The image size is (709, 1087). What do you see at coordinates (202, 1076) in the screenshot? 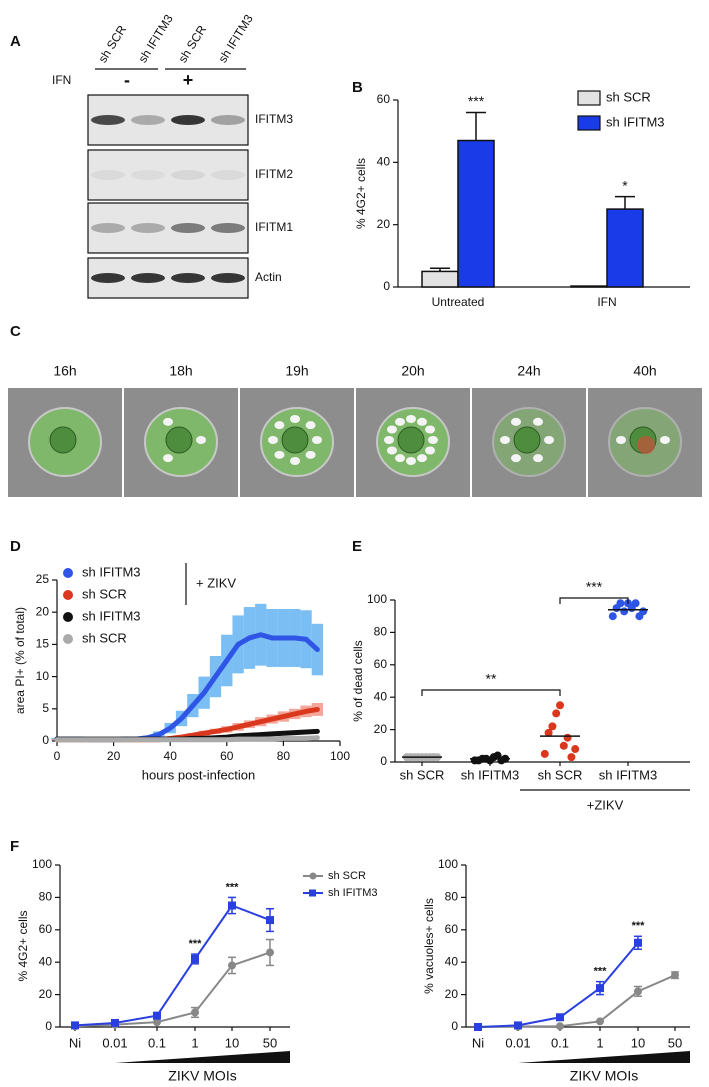
I see `x-axis-label: ZIKV MOIs` at bounding box center [202, 1076].